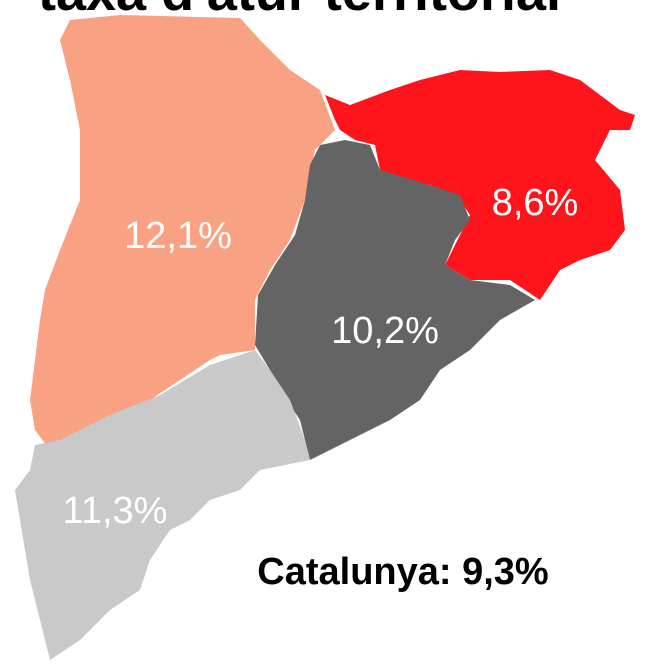  Describe the element at coordinates (178, 236) in the screenshot. I see `region-label: 12,1%` at that location.